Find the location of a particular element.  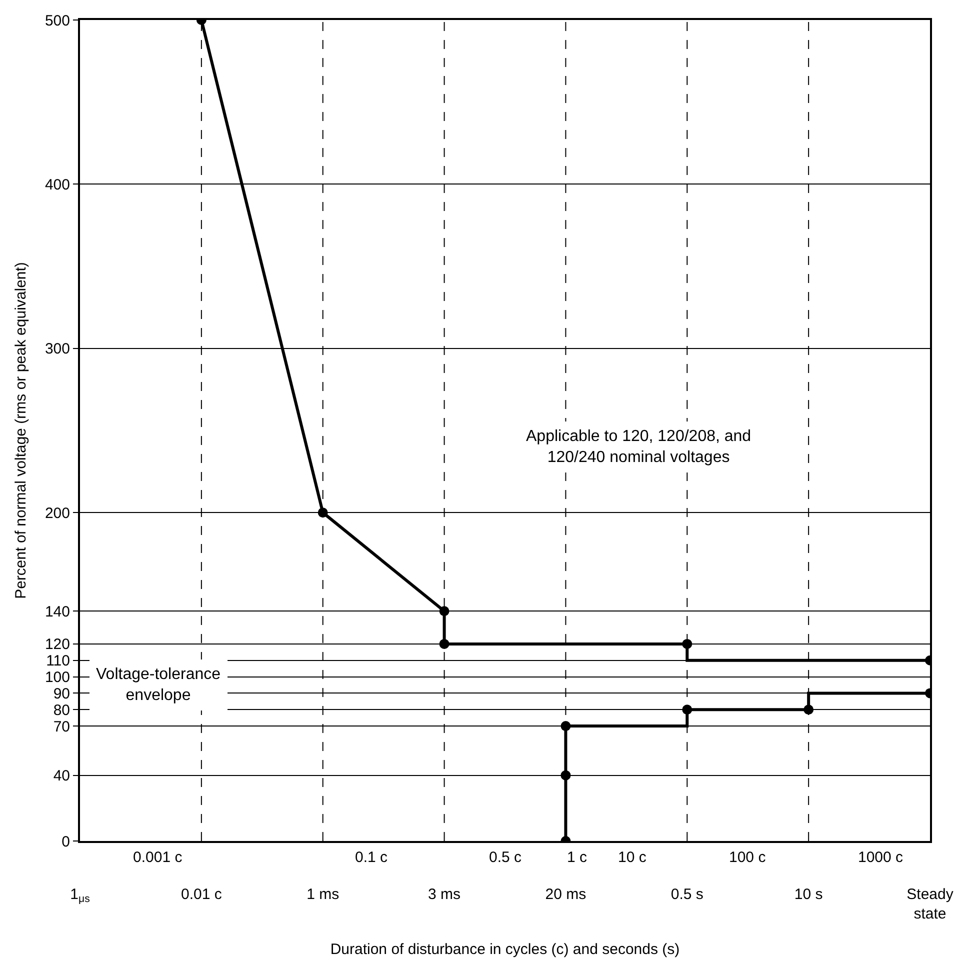

y-tick-label: 100 is located at coordinates (57, 677).